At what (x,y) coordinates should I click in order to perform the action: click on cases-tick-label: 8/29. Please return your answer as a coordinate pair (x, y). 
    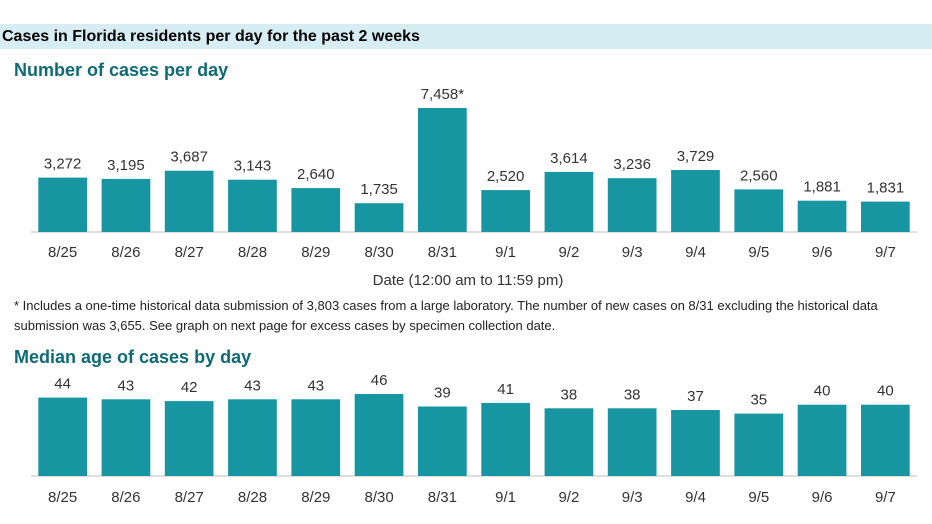
    Looking at the image, I should click on (315, 252).